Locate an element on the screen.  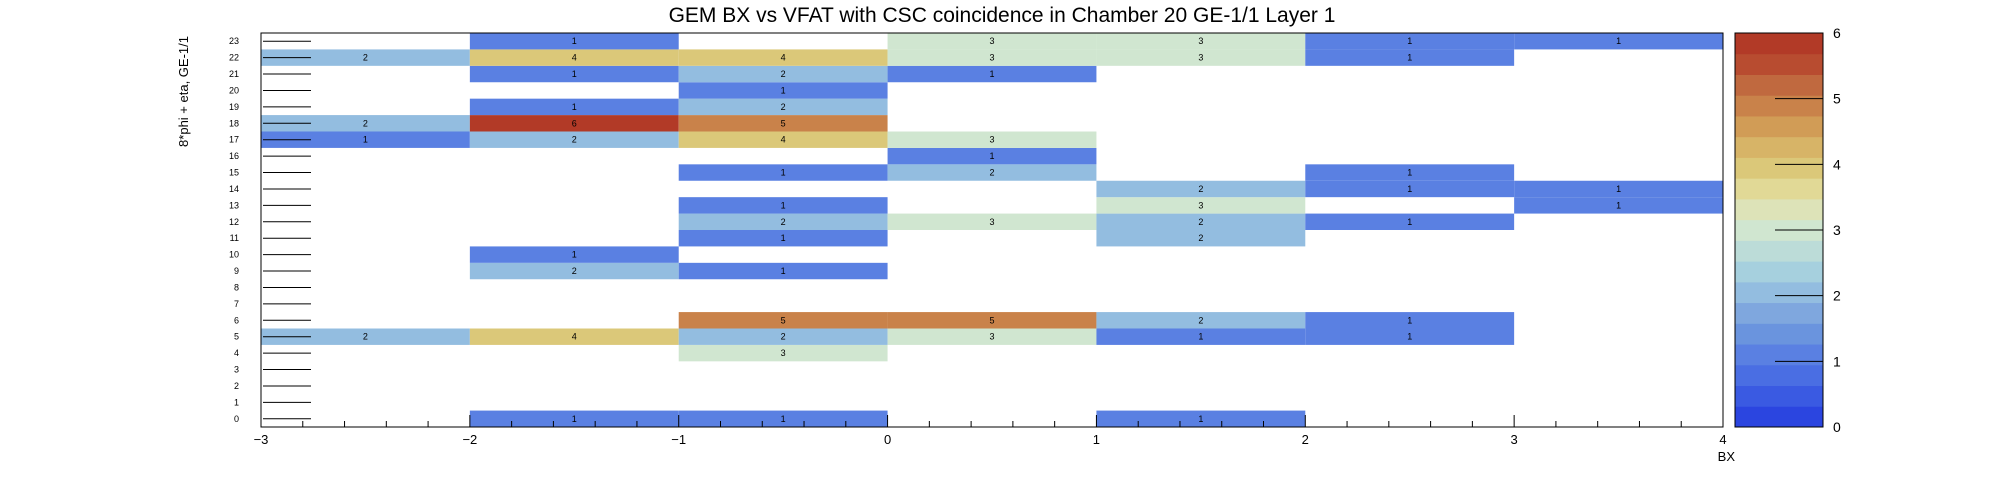
cell-value-label: 4 is located at coordinates (574, 58).